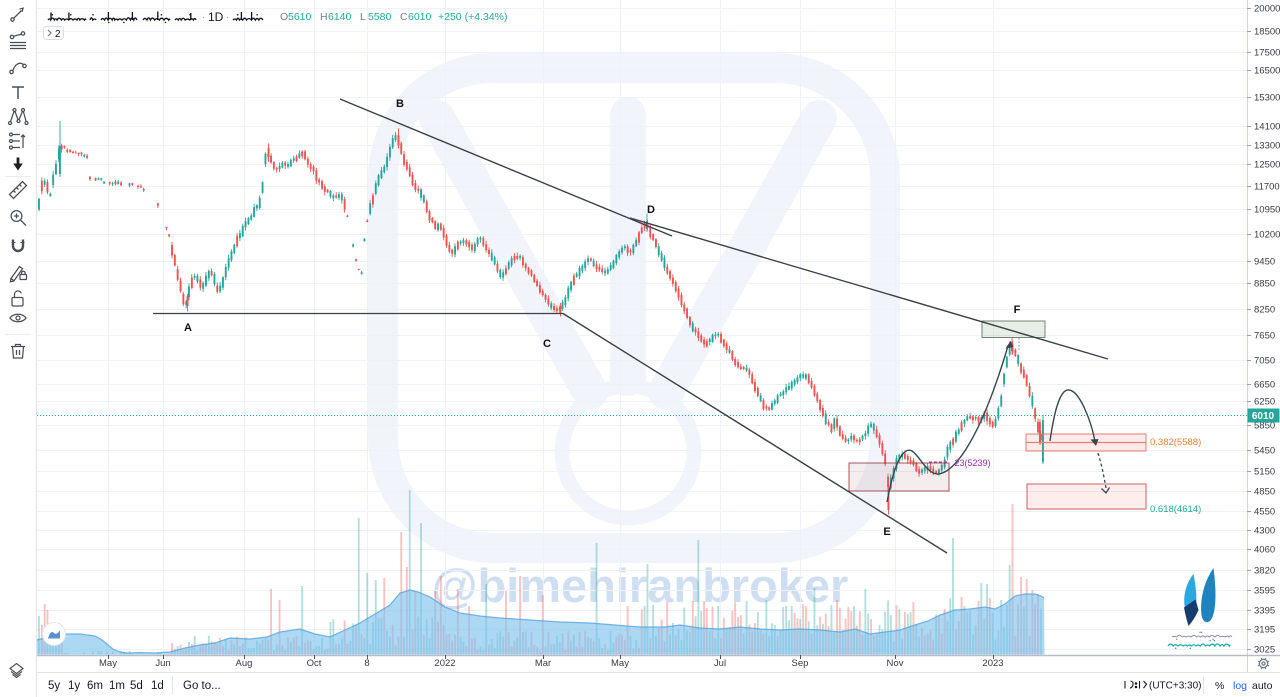 Image resolution: width=1280 pixels, height=697 pixels. I want to click on svg-text: 11700, so click(1267, 187).